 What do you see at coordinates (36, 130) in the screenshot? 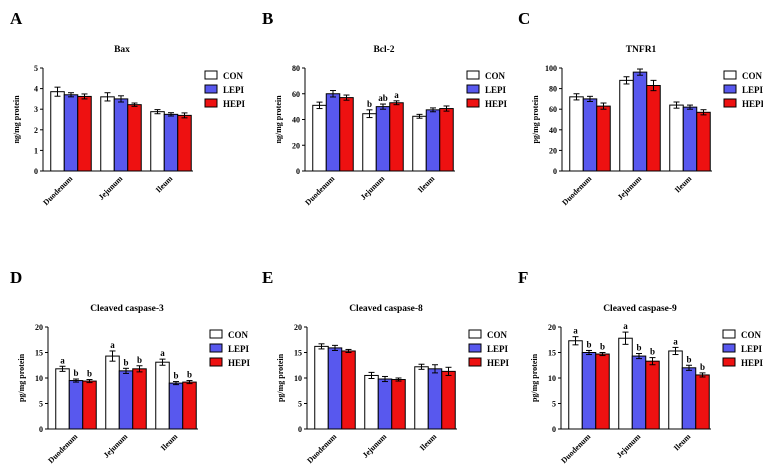
I see `y-tick-label: 2` at bounding box center [36, 130].